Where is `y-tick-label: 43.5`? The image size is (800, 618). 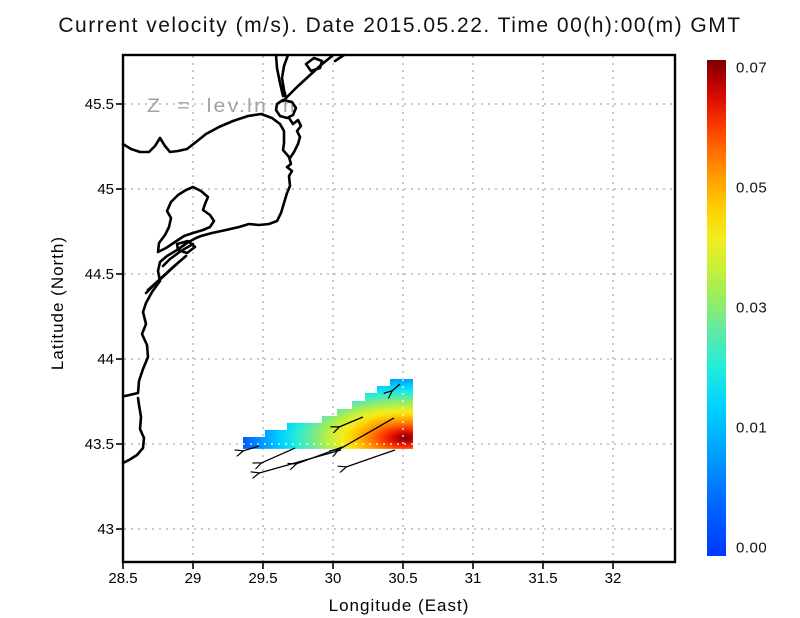
y-tick-label: 43.5 is located at coordinates (99, 444).